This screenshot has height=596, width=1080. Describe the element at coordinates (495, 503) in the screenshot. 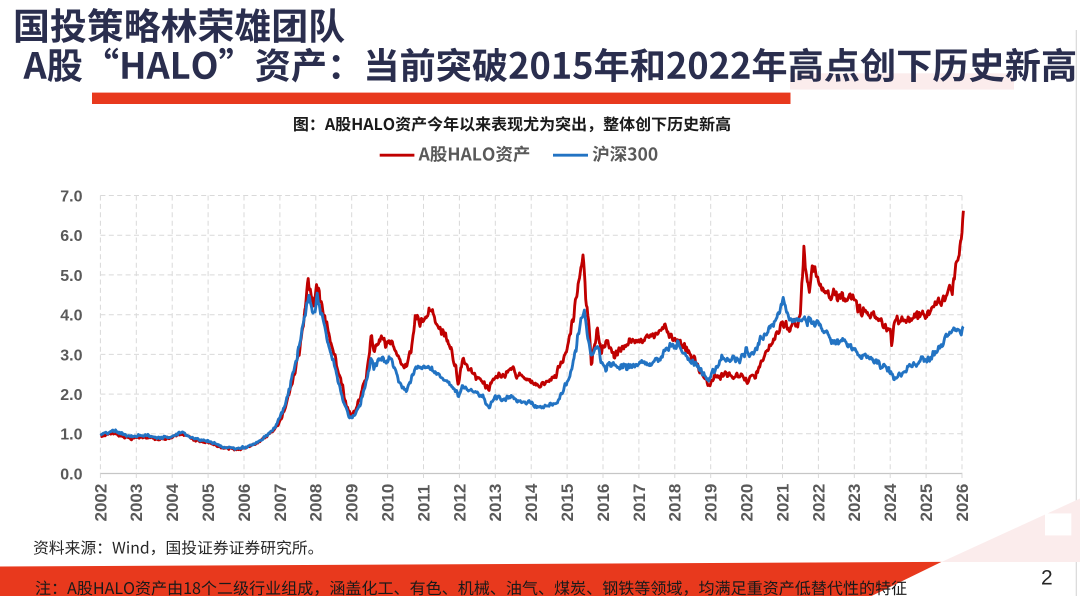

I see `svg-text: 2013` at that location.